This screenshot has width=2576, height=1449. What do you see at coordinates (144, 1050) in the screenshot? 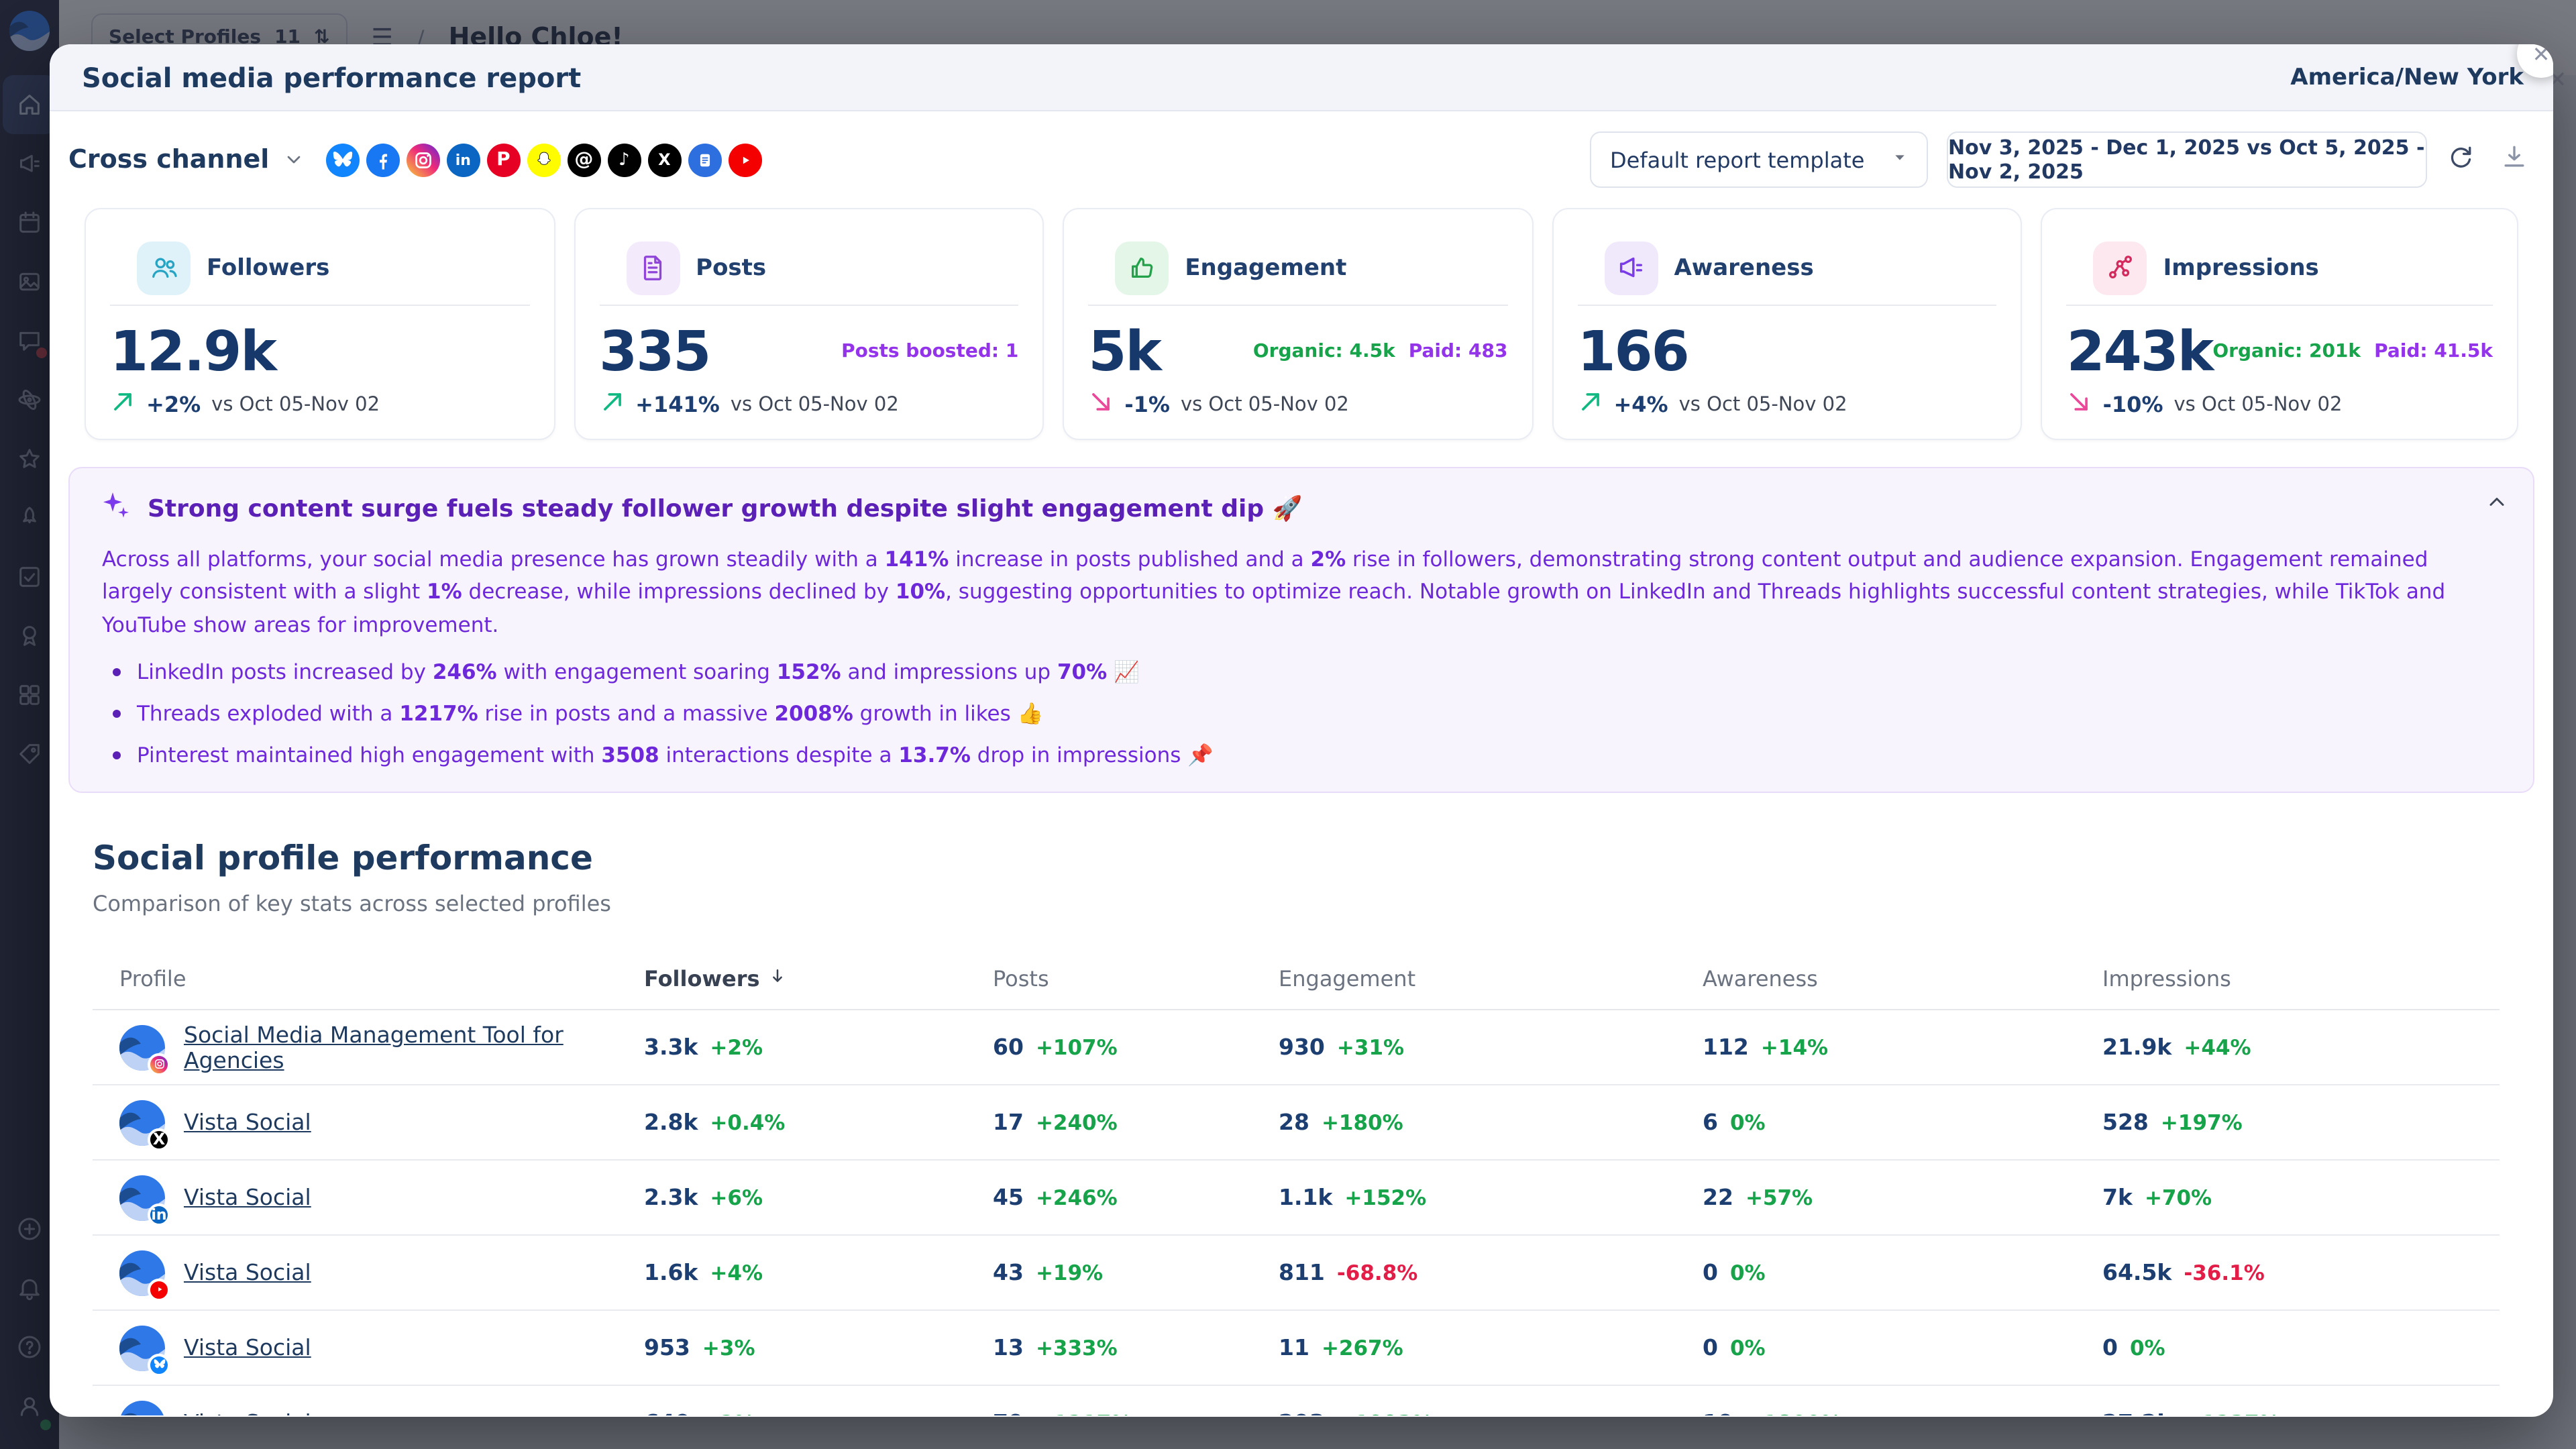
I see `profile-avatar` at bounding box center [144, 1050].